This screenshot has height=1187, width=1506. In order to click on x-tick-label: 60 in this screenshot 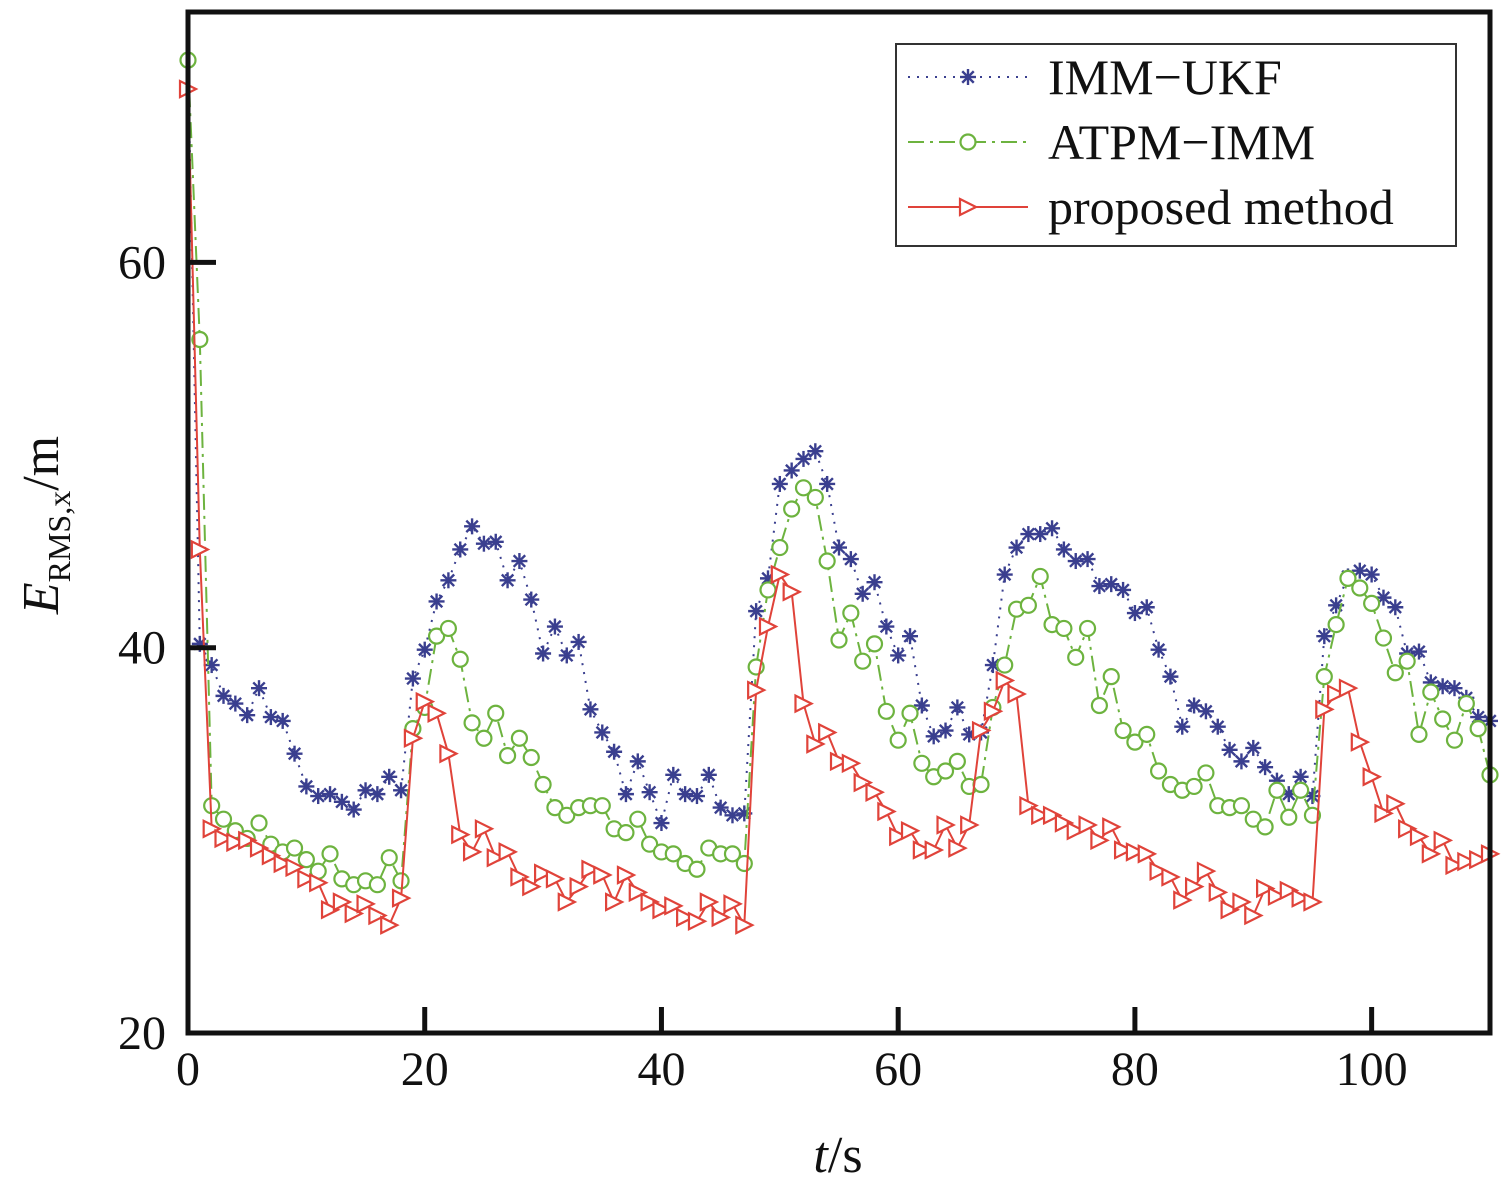, I will do `click(898, 1069)`.